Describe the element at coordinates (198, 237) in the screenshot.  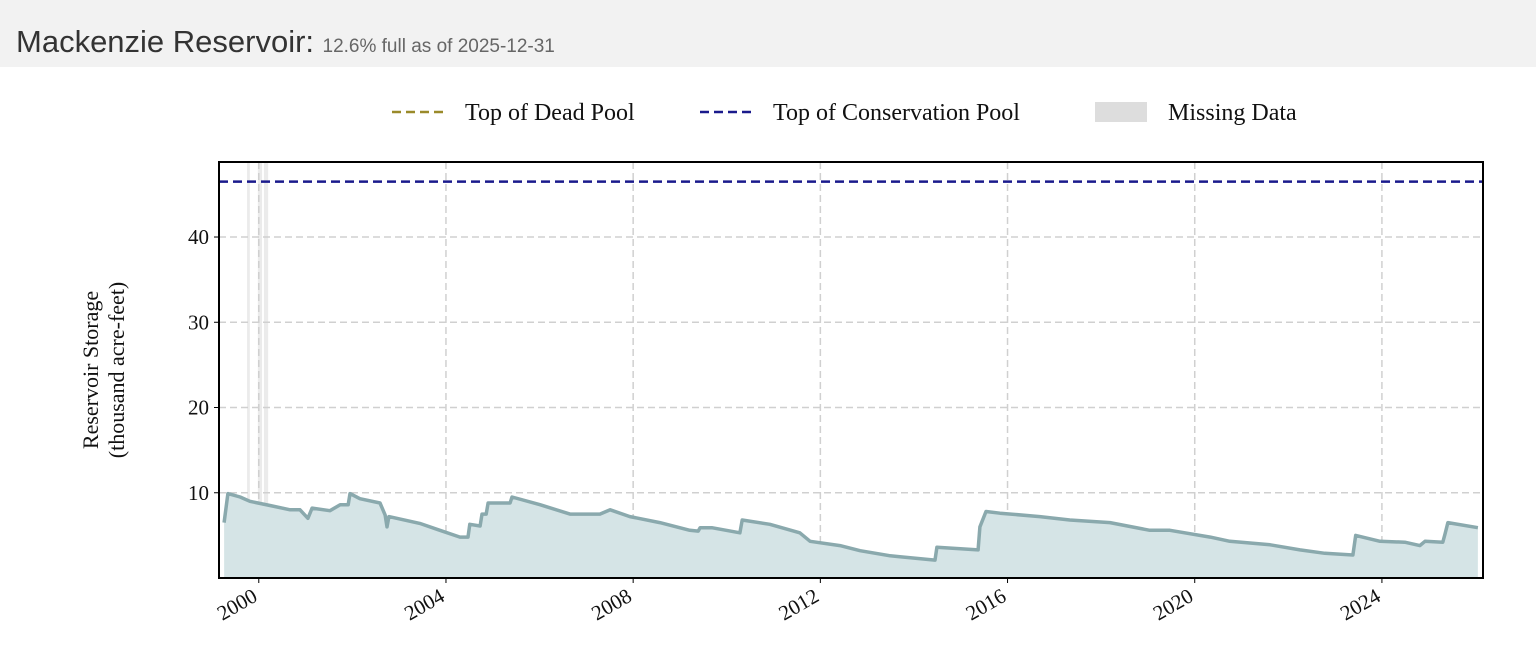
I see `y-tick-label: 40` at that location.